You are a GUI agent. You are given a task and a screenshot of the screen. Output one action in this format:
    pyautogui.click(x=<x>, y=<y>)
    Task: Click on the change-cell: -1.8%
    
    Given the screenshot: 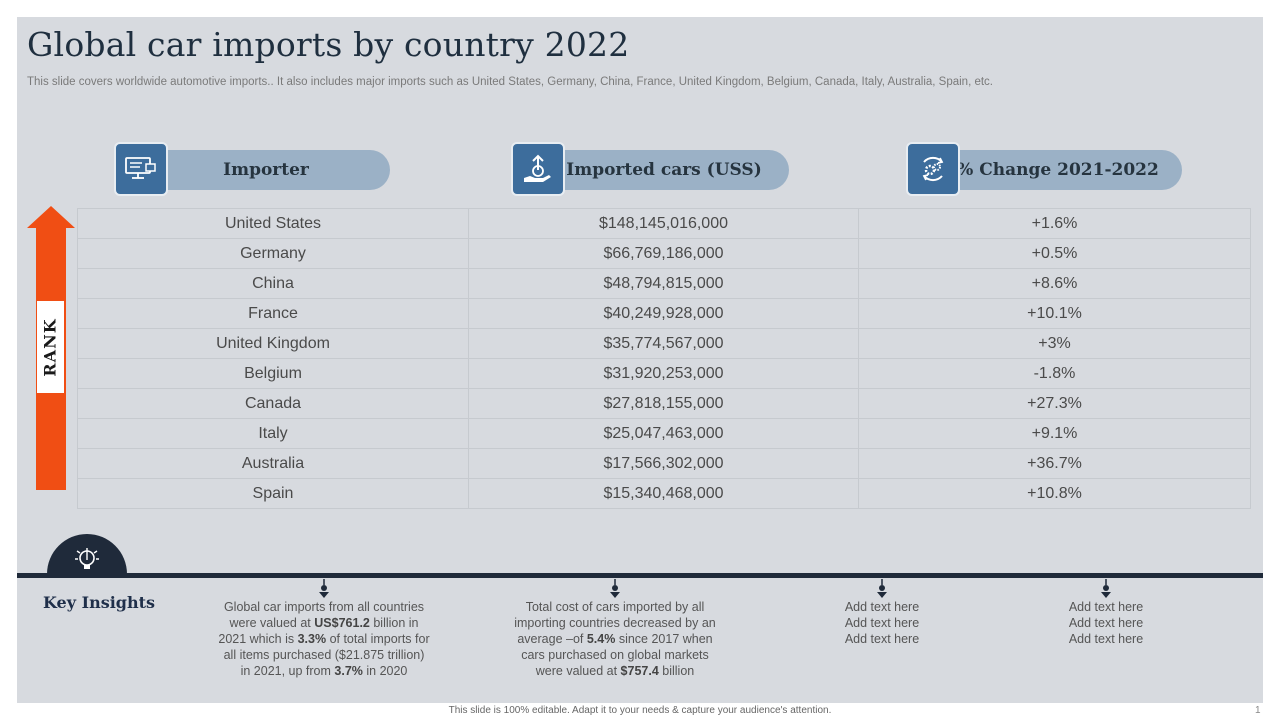 What is the action you would take?
    pyautogui.click(x=1054, y=373)
    